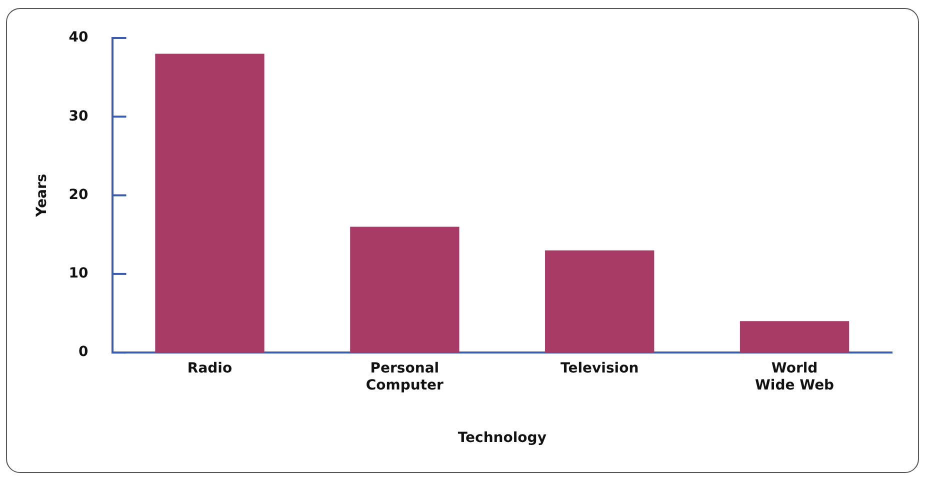  I want to click on x-tick-label: Personal Computer, so click(405, 377).